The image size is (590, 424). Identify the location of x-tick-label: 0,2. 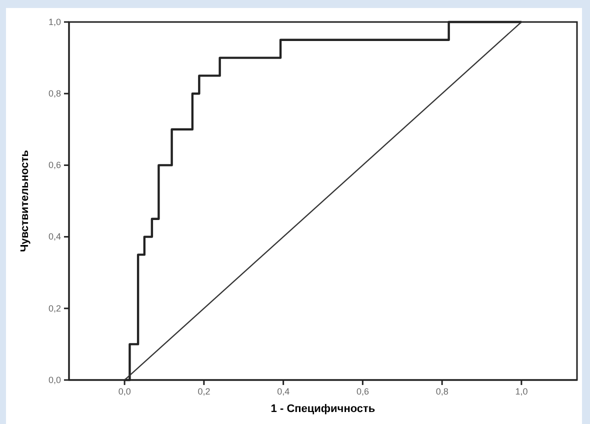
(204, 391).